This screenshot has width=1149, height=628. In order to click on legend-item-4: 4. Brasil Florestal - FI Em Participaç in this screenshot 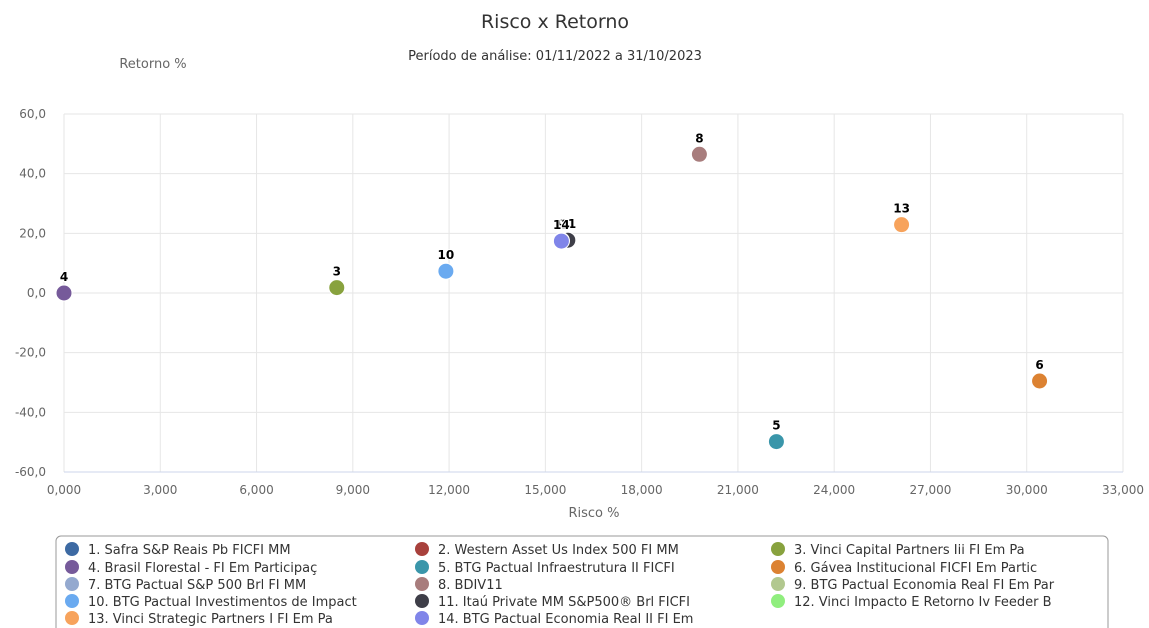, I will do `click(202, 568)`.